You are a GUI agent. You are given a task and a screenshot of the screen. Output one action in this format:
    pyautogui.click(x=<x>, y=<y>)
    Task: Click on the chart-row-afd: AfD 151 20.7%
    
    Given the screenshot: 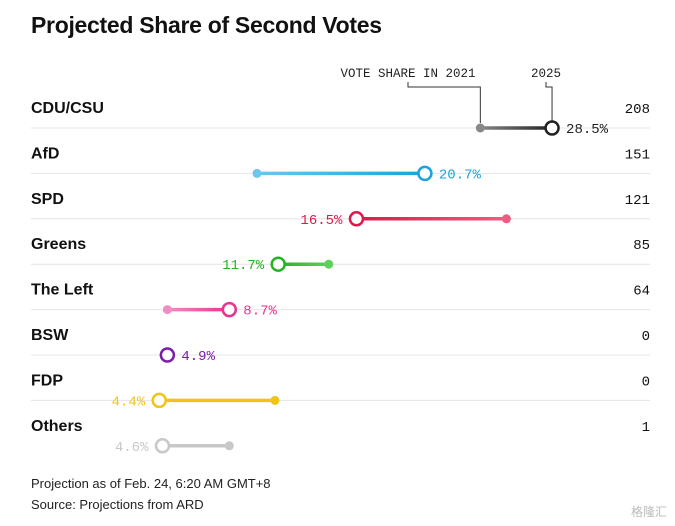 What is the action you would take?
    pyautogui.click(x=340, y=164)
    